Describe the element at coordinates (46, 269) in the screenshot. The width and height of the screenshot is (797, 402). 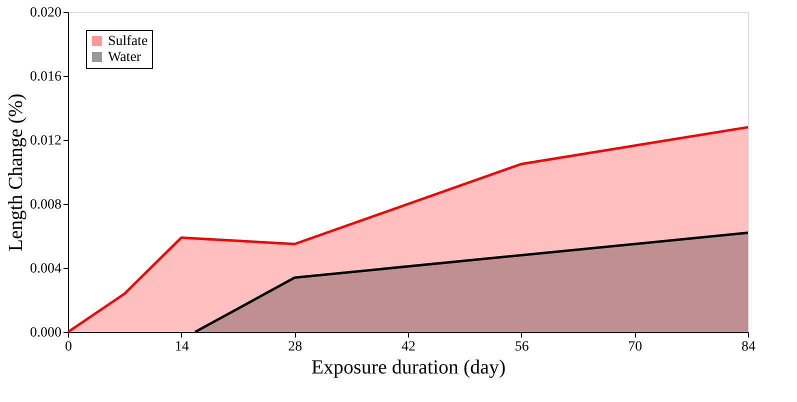
I see `y-tick-label: 0.004` at that location.